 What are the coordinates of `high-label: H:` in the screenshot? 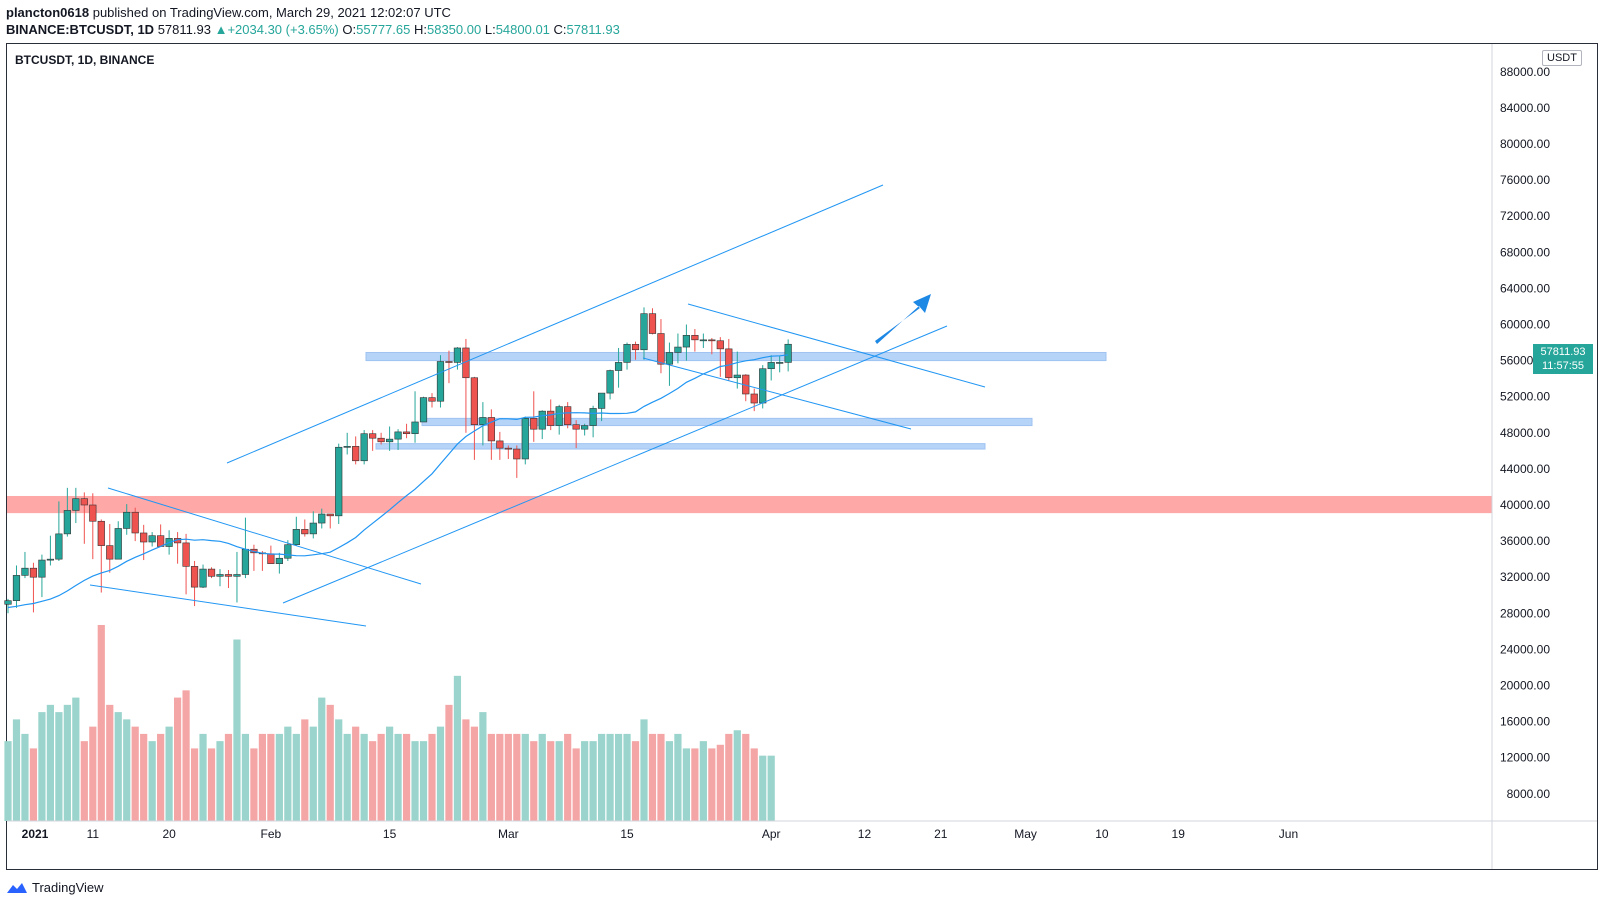 It's located at (420, 29).